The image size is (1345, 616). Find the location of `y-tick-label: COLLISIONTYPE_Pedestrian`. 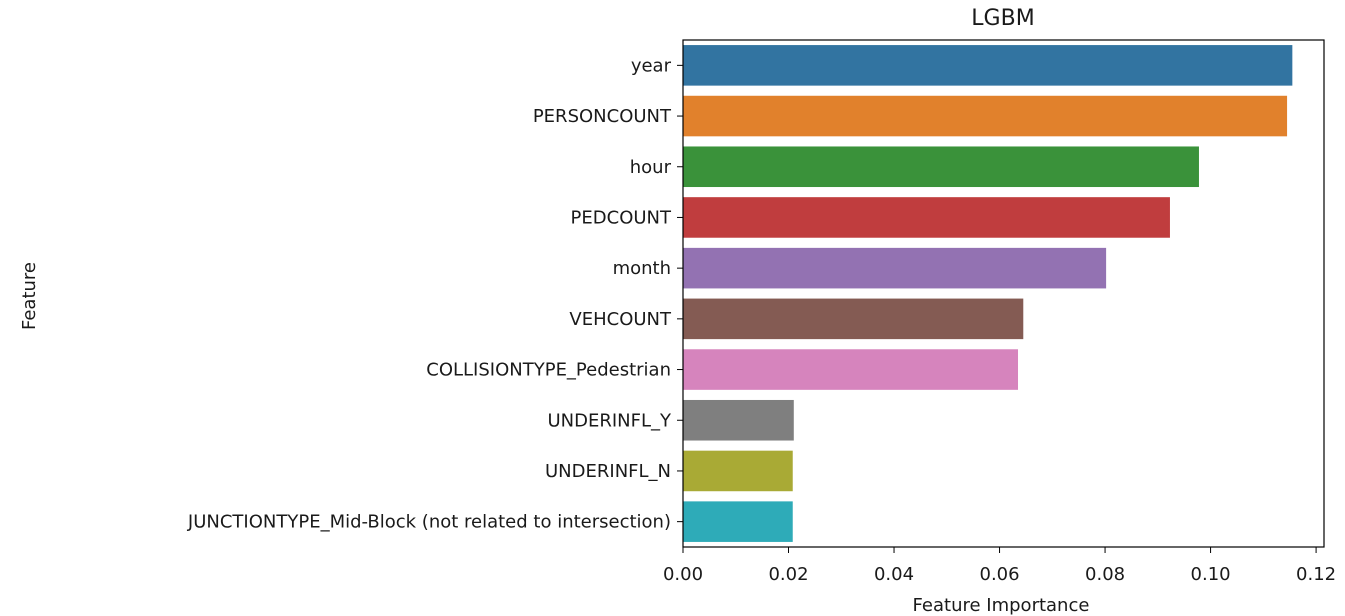

y-tick-label: COLLISIONTYPE_Pedestrian is located at coordinates (548, 370).